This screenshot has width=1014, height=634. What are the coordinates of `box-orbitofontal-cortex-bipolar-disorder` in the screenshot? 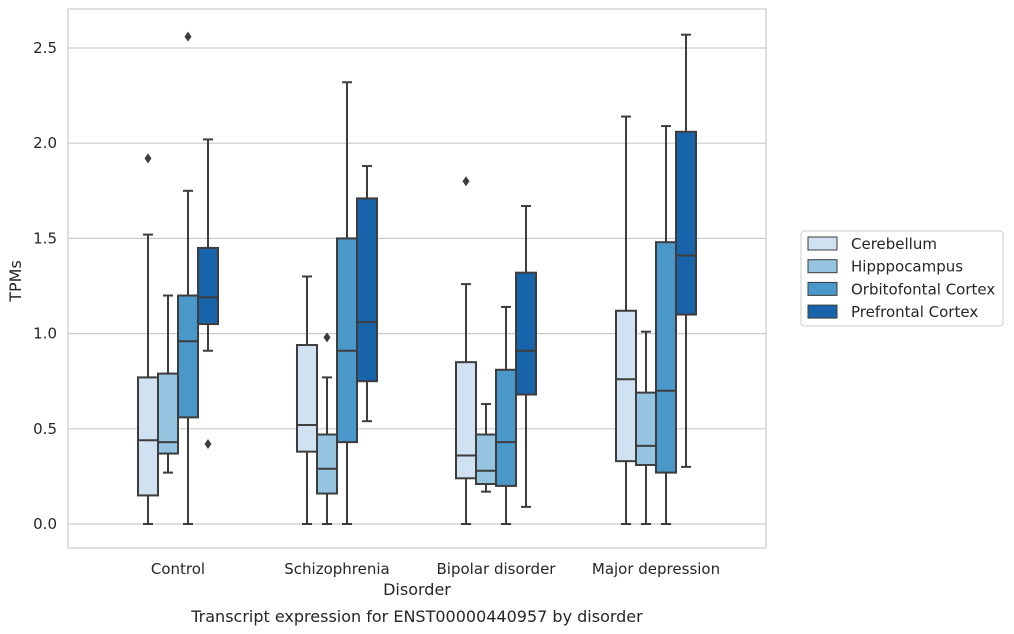 It's located at (506, 415).